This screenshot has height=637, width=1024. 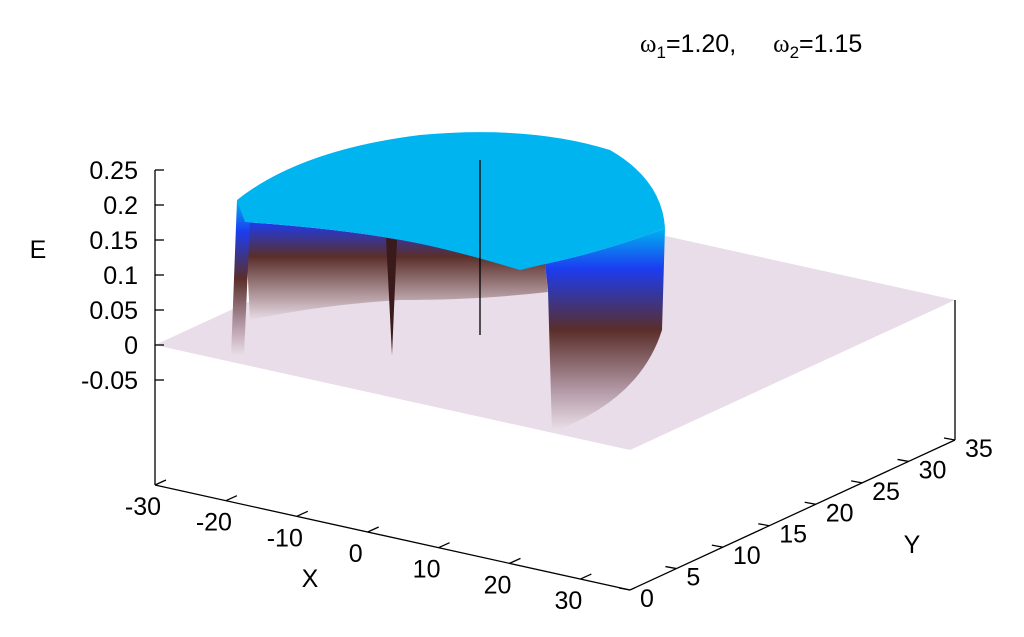 I want to click on y-axis, so click(x=792, y=515).